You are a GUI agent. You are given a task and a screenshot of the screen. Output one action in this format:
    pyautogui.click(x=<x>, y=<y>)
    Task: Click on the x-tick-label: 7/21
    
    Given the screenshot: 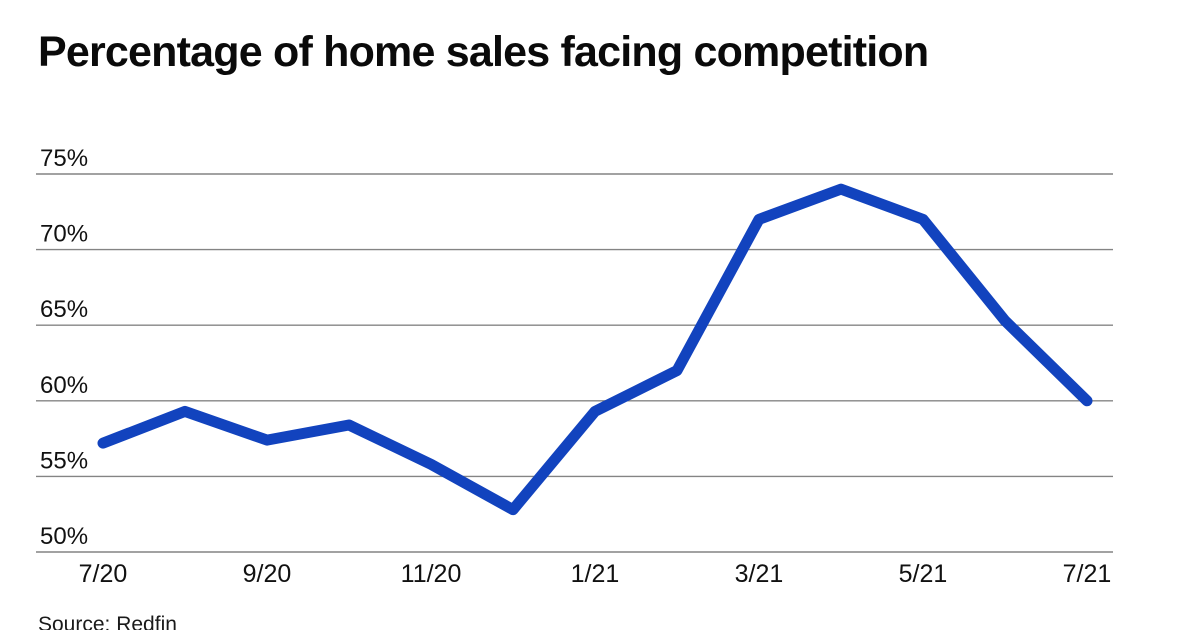 What is the action you would take?
    pyautogui.click(x=1087, y=574)
    